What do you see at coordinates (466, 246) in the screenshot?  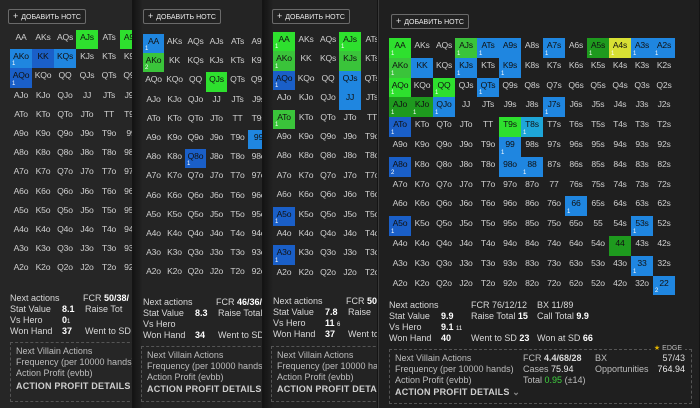 I see `hand-cell-j4o: J4o` at bounding box center [466, 246].